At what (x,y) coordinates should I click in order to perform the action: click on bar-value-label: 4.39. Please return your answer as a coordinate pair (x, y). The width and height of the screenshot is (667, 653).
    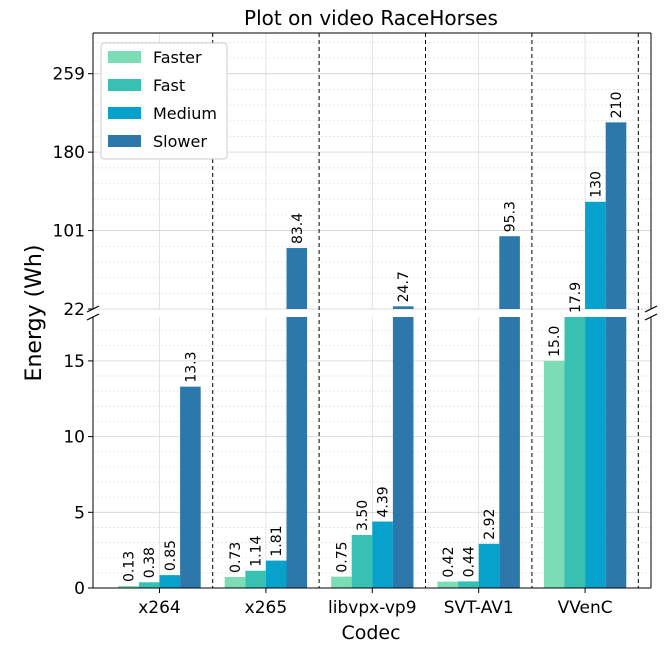
    Looking at the image, I should click on (384, 501).